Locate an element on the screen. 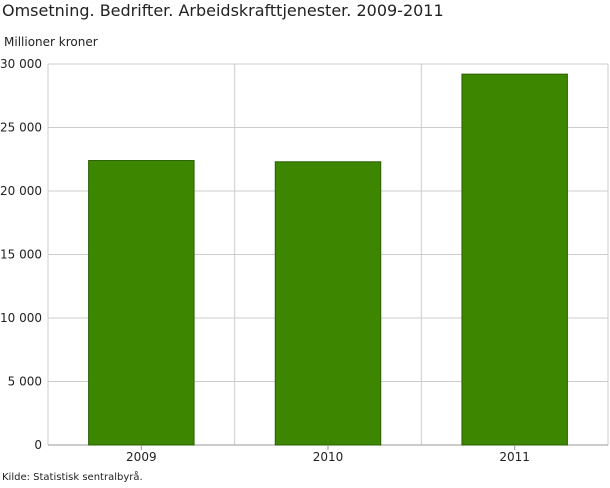 This screenshot has height=488, width=610. y-tick-label: 5 000 is located at coordinates (25, 382).